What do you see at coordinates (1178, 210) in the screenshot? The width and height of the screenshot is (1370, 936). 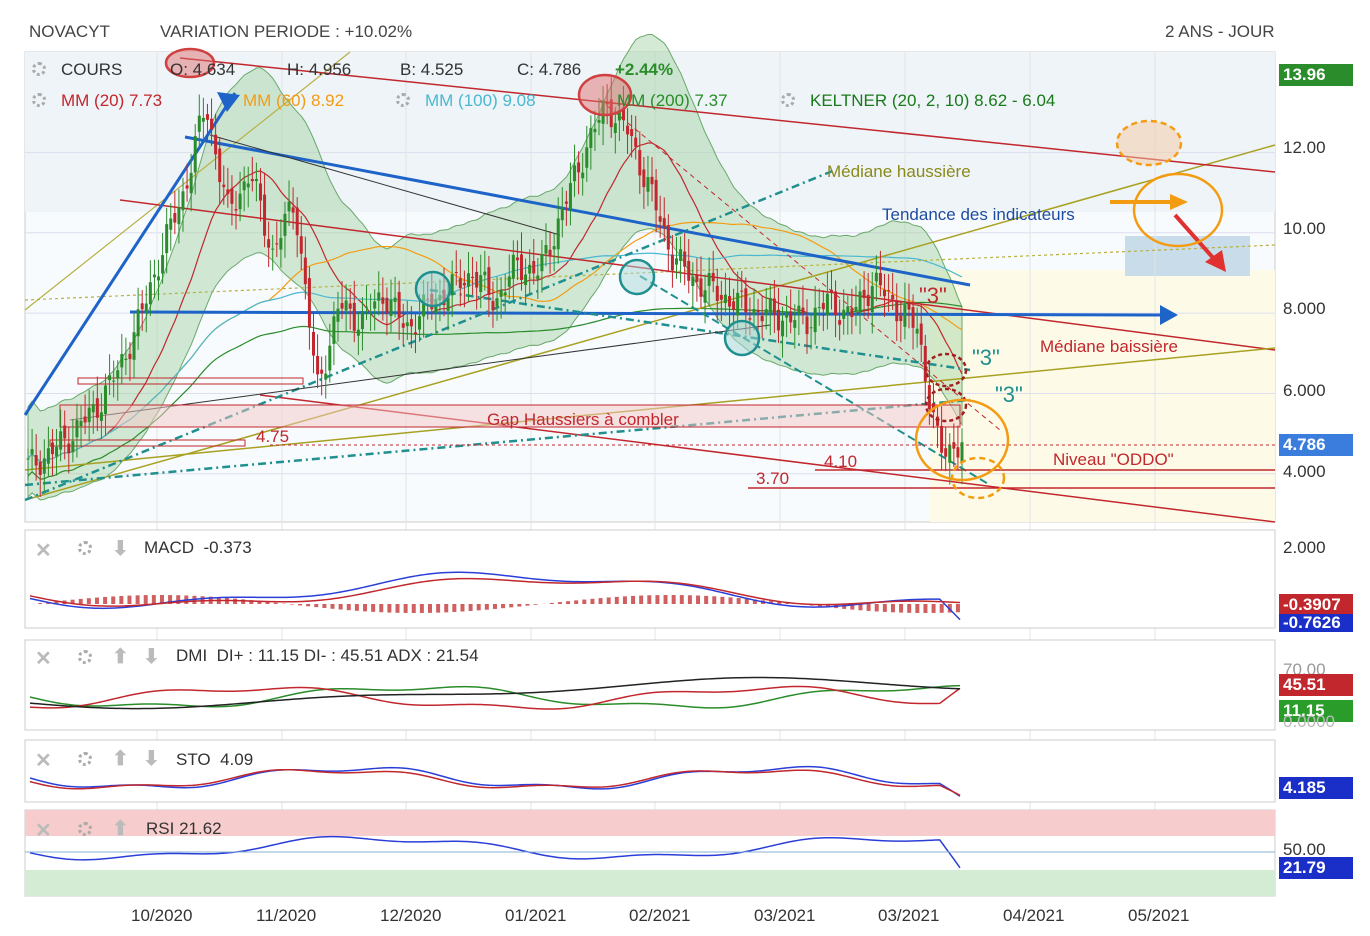 I see `circle-orange` at bounding box center [1178, 210].